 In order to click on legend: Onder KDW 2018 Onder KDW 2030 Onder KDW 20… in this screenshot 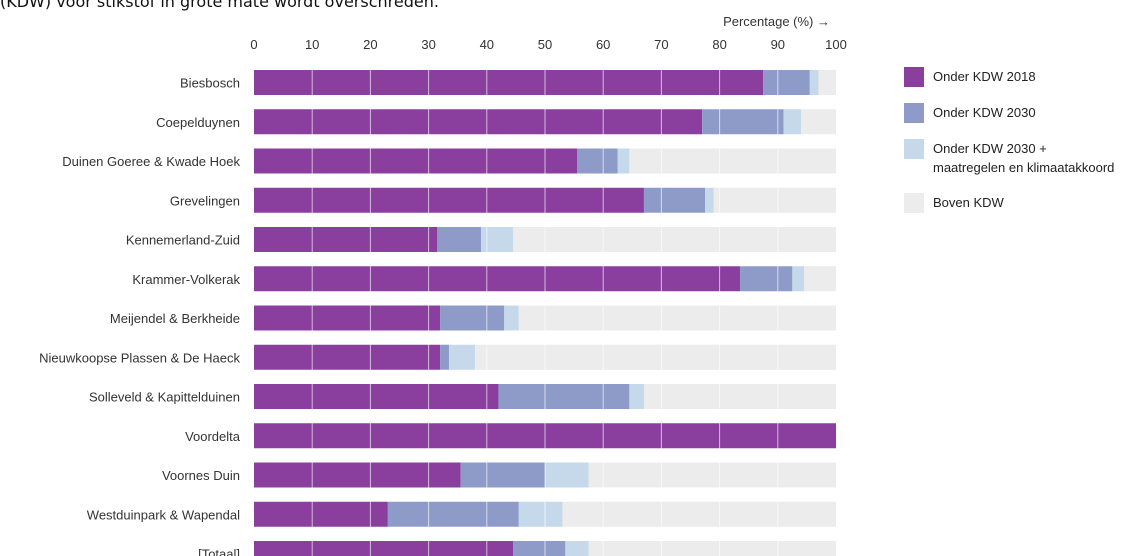, I will do `click(1021, 148)`.